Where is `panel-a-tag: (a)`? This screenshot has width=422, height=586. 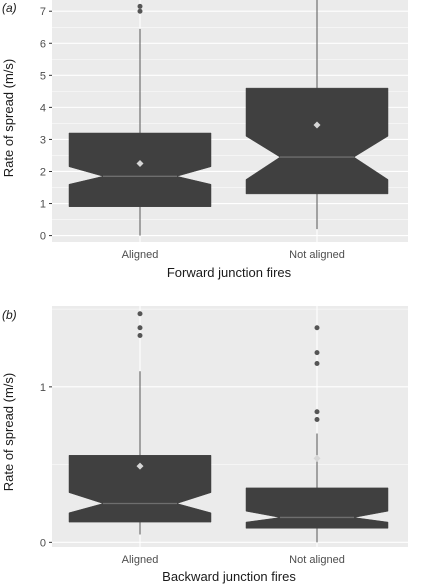 panel-a-tag: (a) is located at coordinates (9, 8).